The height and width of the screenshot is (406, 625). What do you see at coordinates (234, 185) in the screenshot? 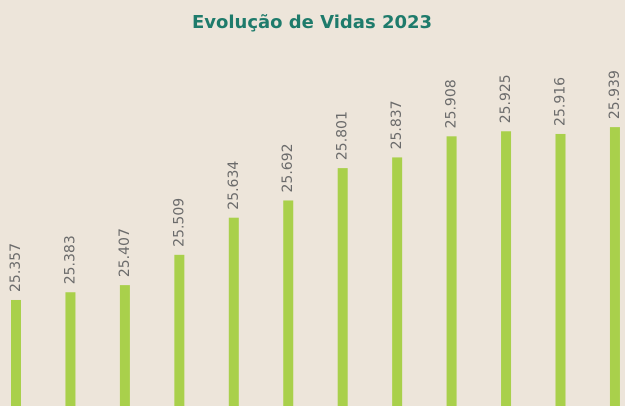
I see `value-label: 25.634` at bounding box center [234, 185].